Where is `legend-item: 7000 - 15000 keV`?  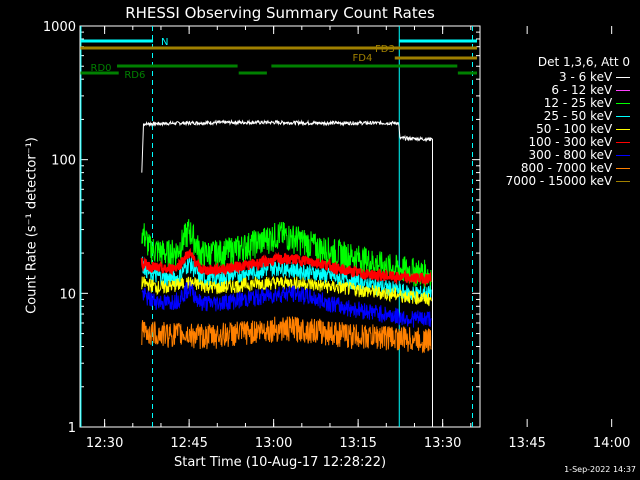
legend-item: 7000 - 15000 keV is located at coordinates (315, 181).